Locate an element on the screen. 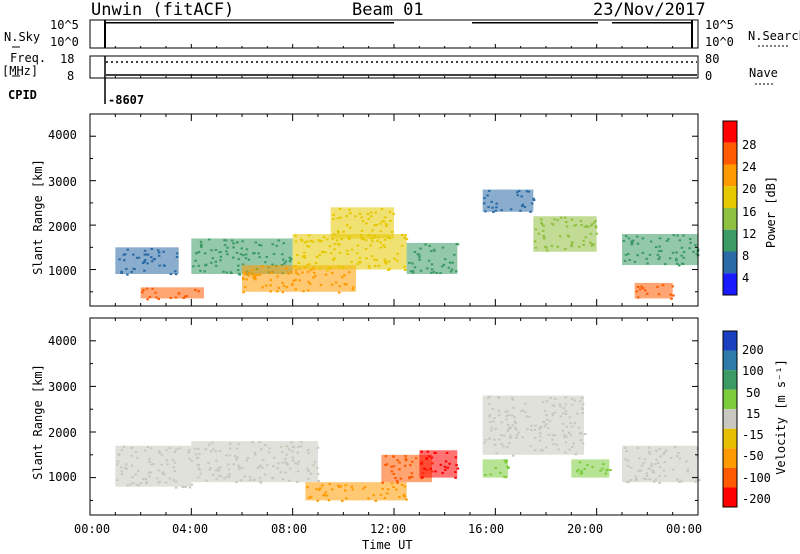 The height and width of the screenshot is (554, 800). velocity-ytick: 3000 is located at coordinates (62, 387).